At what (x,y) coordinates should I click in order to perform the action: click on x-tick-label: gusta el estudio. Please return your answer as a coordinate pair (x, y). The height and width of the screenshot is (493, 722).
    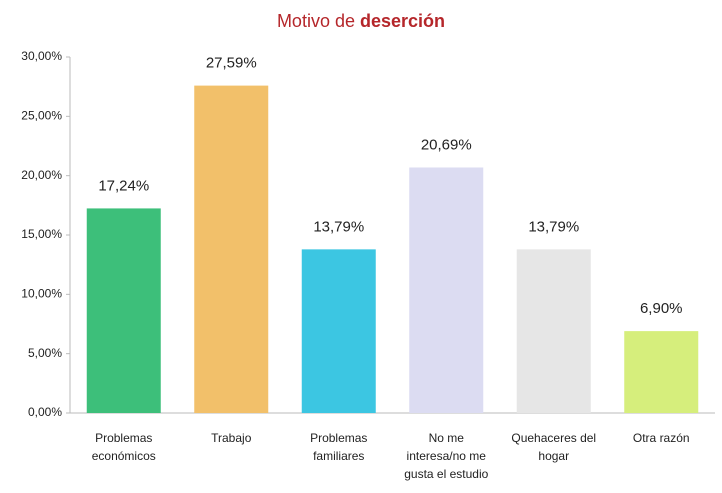
    Looking at the image, I should click on (446, 474).